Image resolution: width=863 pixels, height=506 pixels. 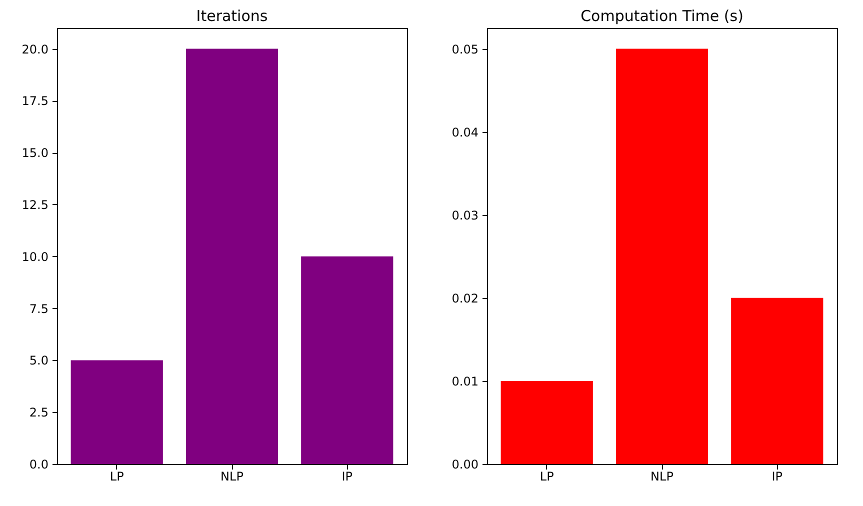 What do you see at coordinates (465, 215) in the screenshot?
I see `y-tick-label: 0.03` at bounding box center [465, 215].